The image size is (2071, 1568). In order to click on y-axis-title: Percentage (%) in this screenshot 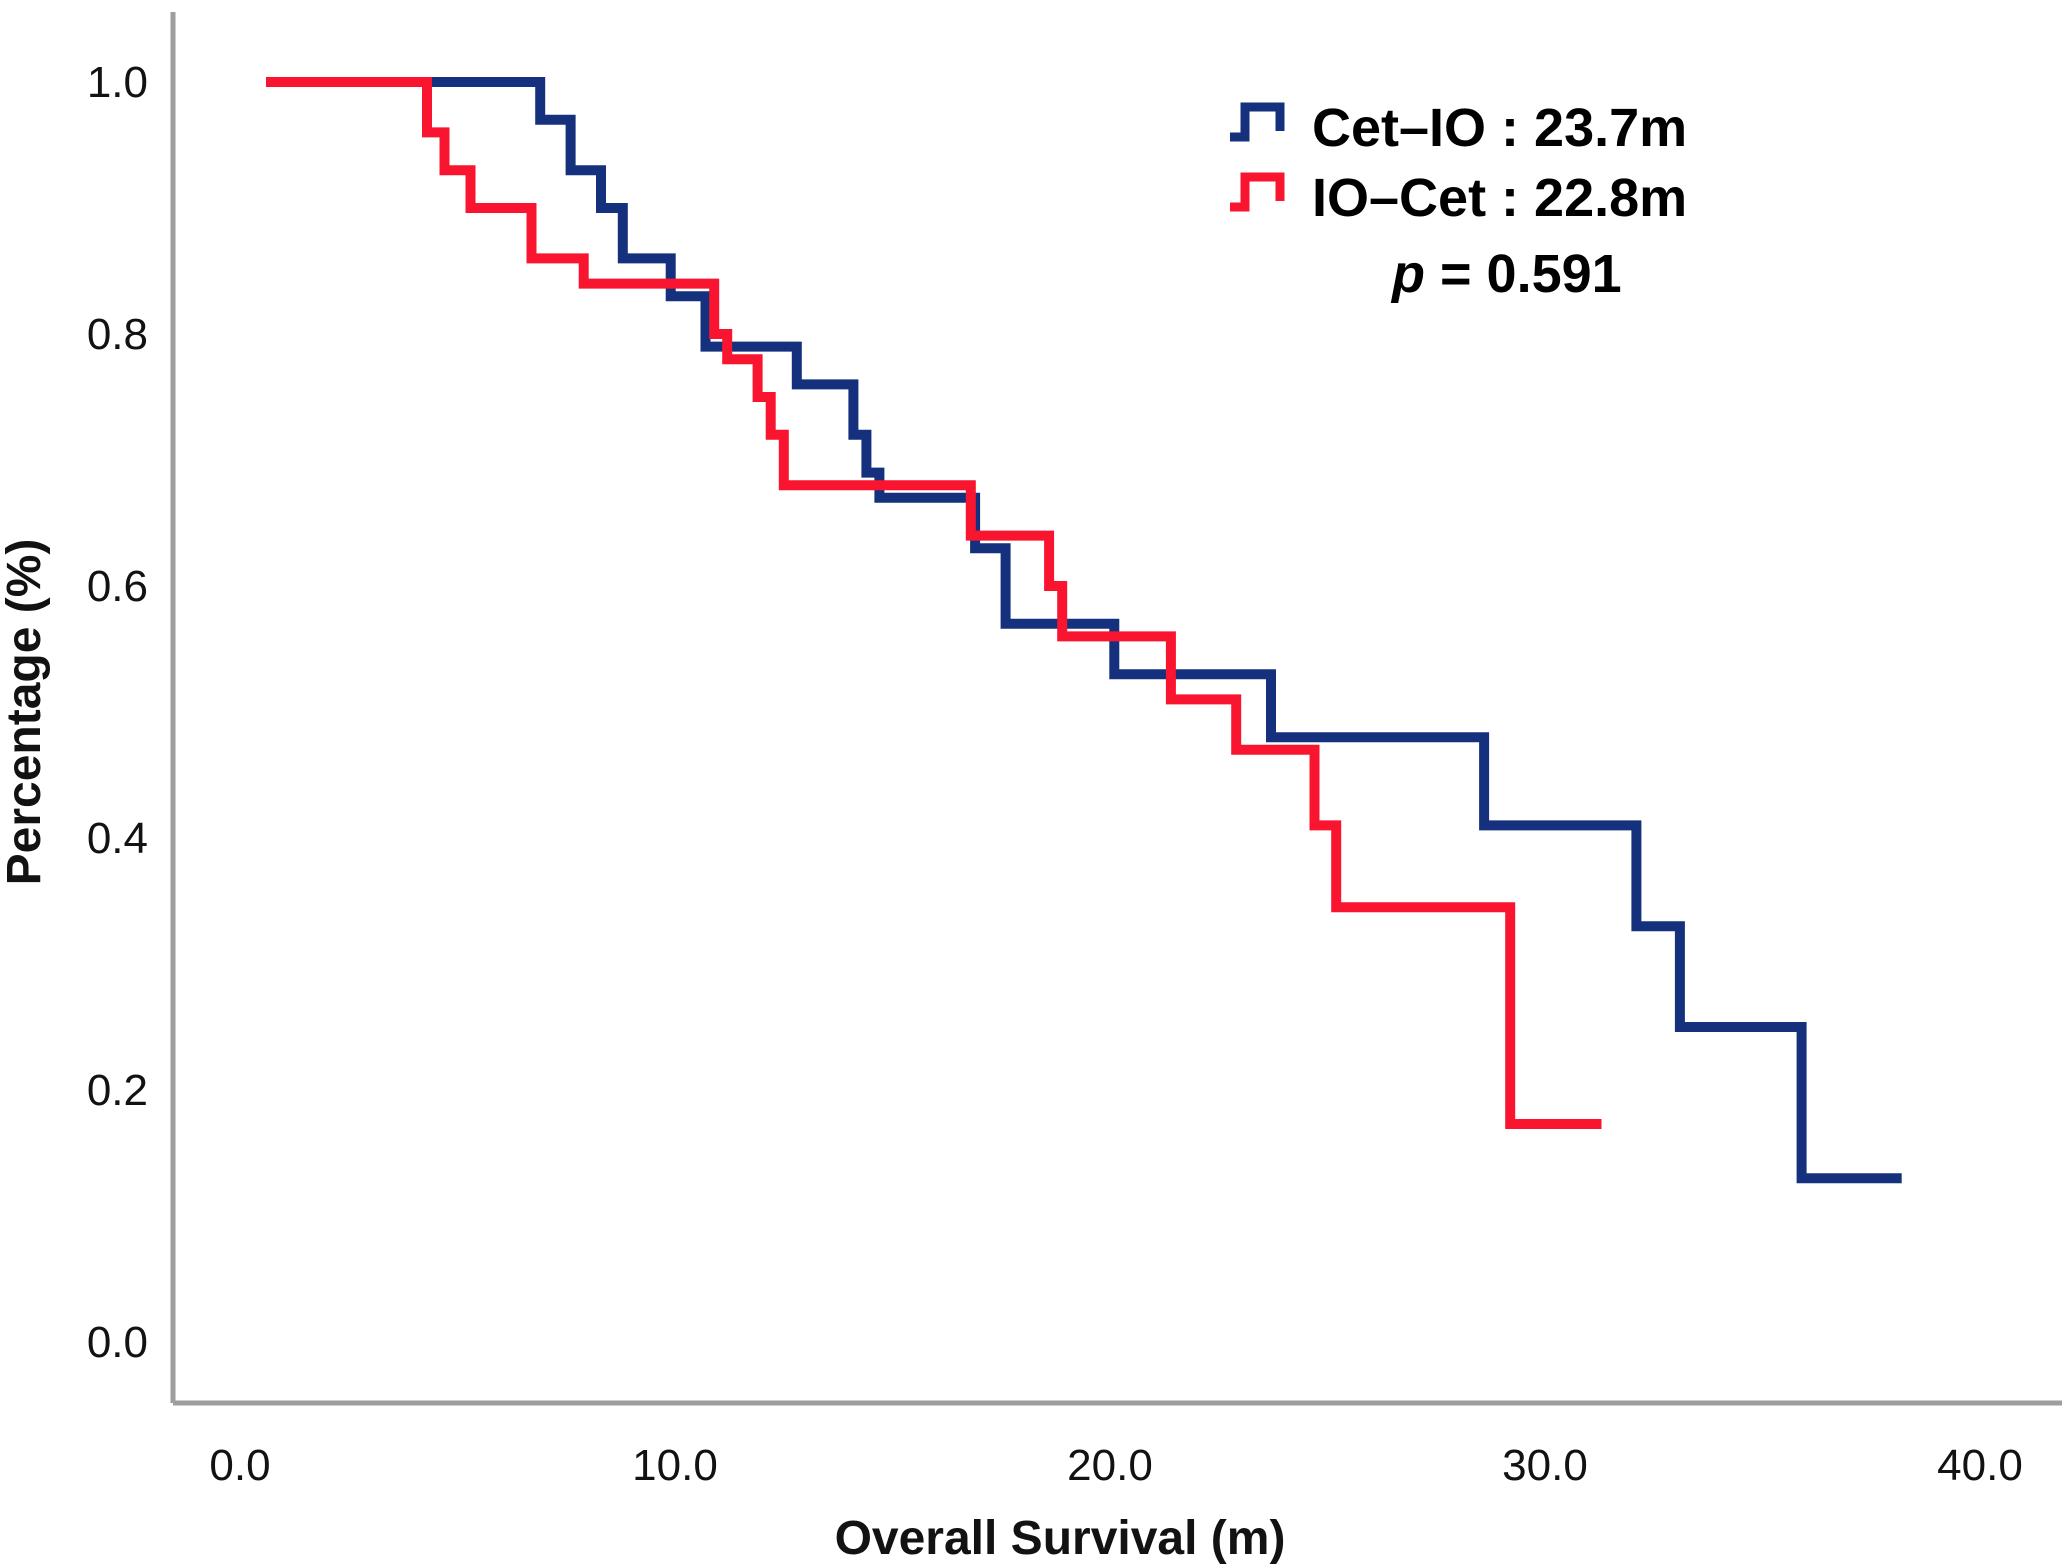, I will do `click(25, 712)`.